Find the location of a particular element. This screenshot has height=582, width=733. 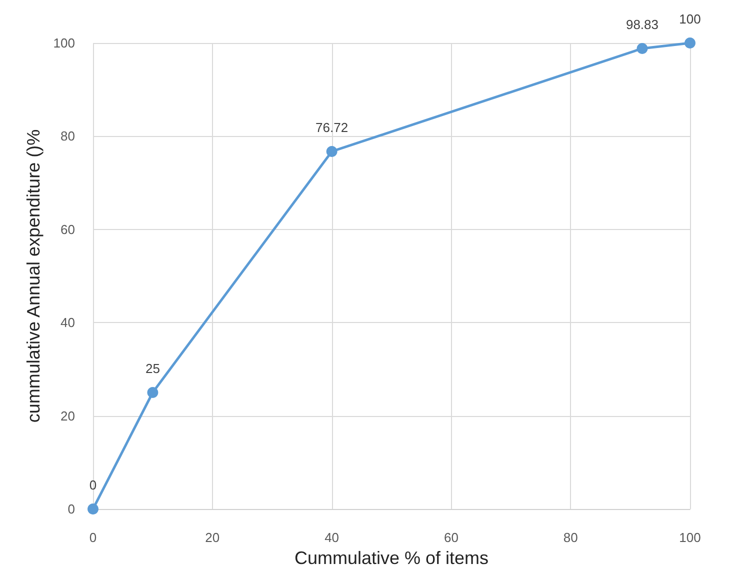

y-tick-label: 80 is located at coordinates (67, 136).